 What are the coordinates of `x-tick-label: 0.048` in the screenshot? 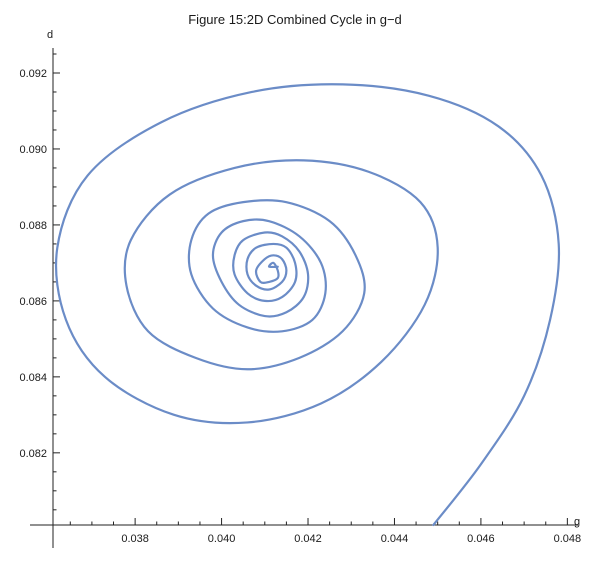 It's located at (568, 539).